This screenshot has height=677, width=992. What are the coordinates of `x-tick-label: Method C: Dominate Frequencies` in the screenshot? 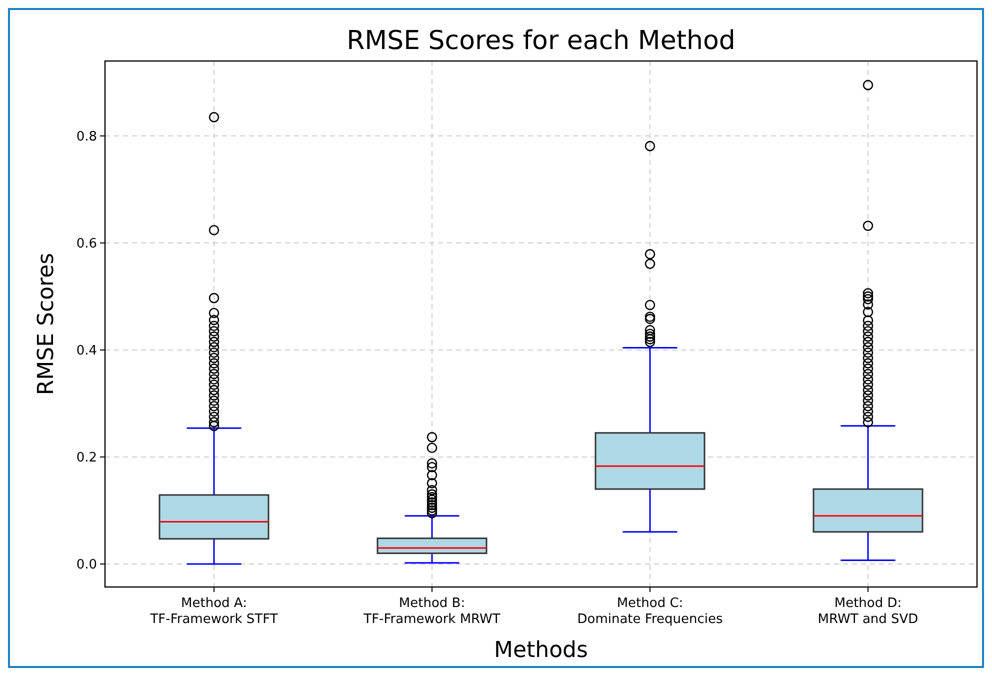 It's located at (650, 611).